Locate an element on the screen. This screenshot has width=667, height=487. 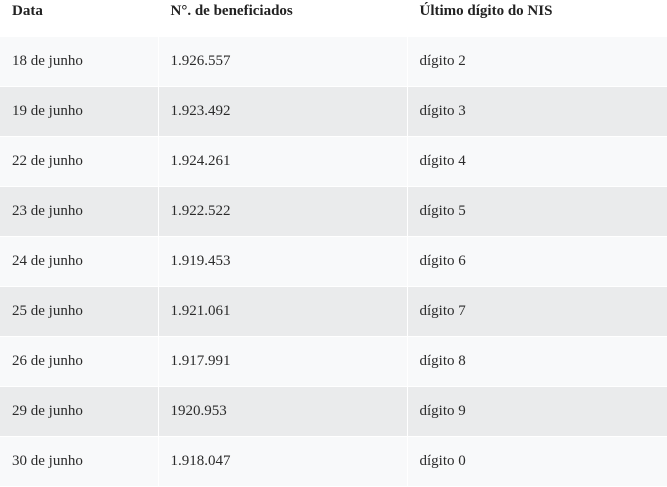
table-cell: 29 de junho is located at coordinates (79, 411).